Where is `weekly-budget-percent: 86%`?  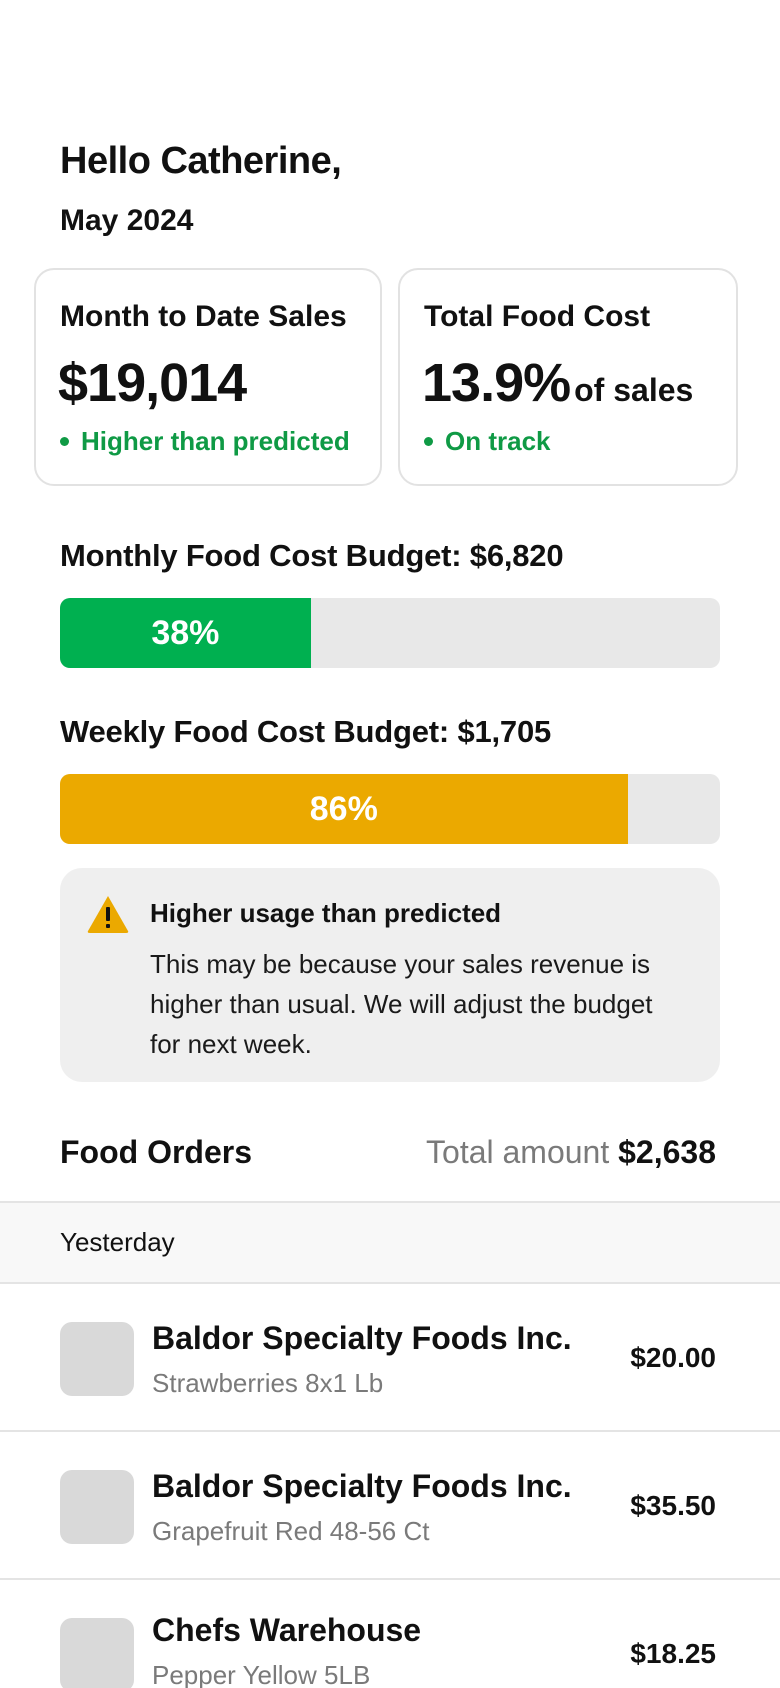 weekly-budget-percent: 86% is located at coordinates (343, 808).